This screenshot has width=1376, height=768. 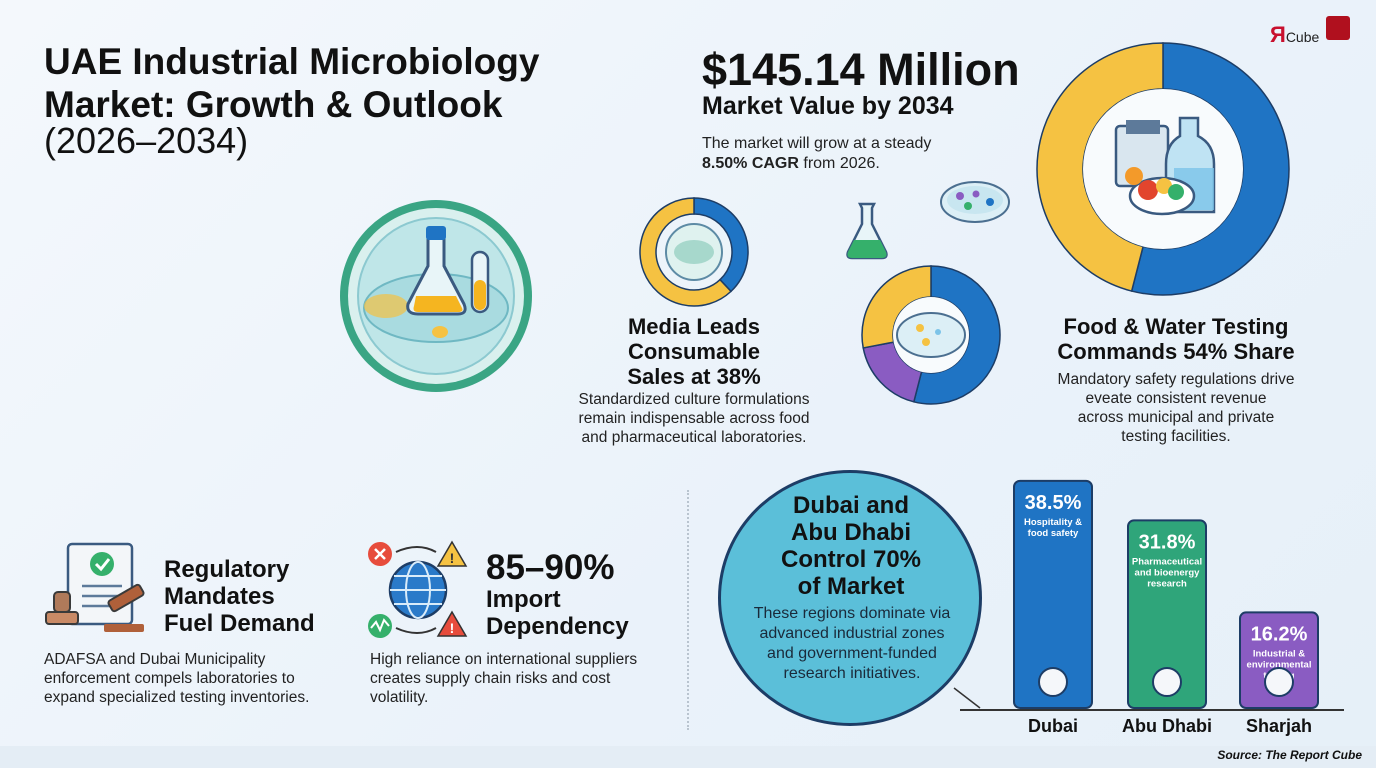 What do you see at coordinates (1176, 417) in the screenshot?
I see `food-desc-line-3: across municipal and private` at bounding box center [1176, 417].